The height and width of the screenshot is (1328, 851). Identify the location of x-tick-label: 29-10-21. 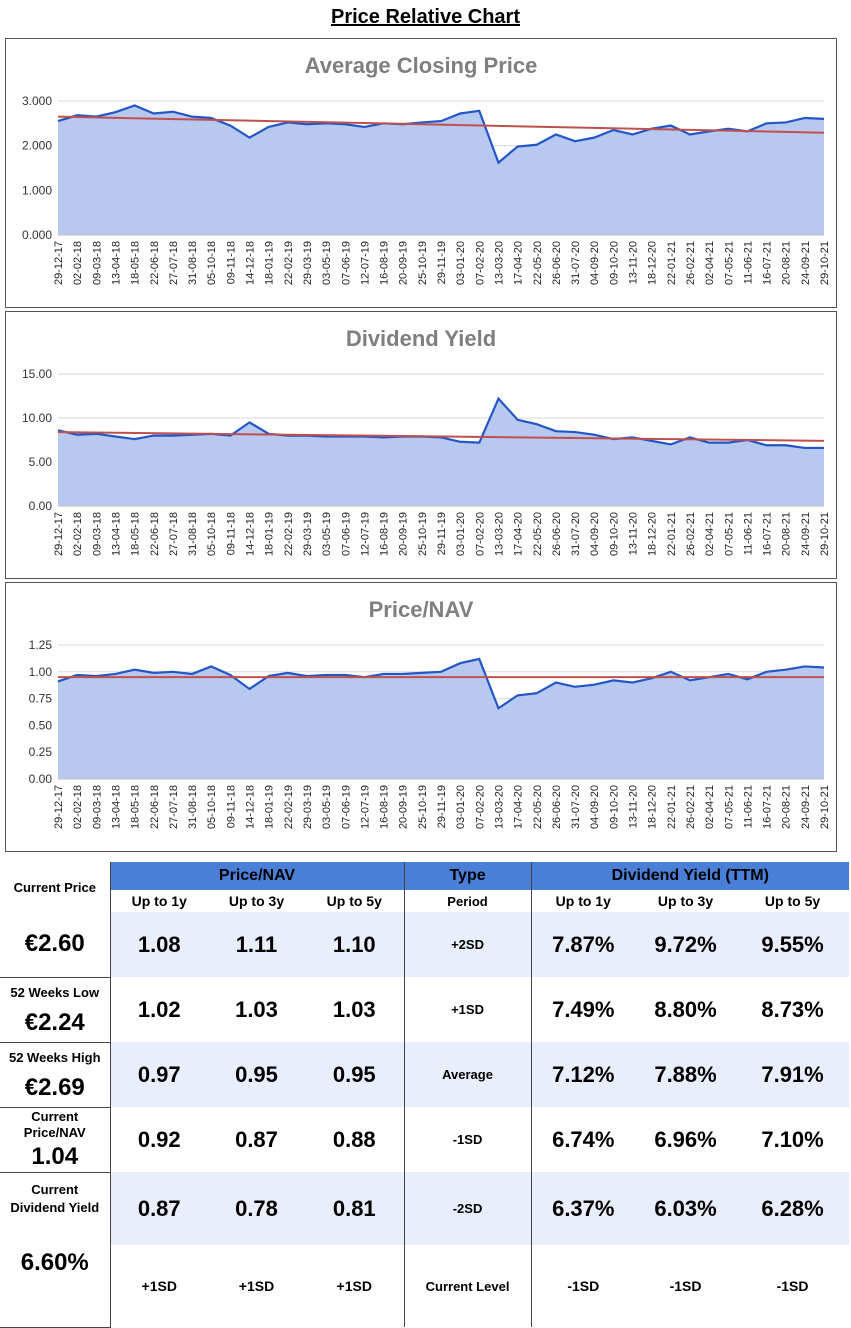
(825, 534).